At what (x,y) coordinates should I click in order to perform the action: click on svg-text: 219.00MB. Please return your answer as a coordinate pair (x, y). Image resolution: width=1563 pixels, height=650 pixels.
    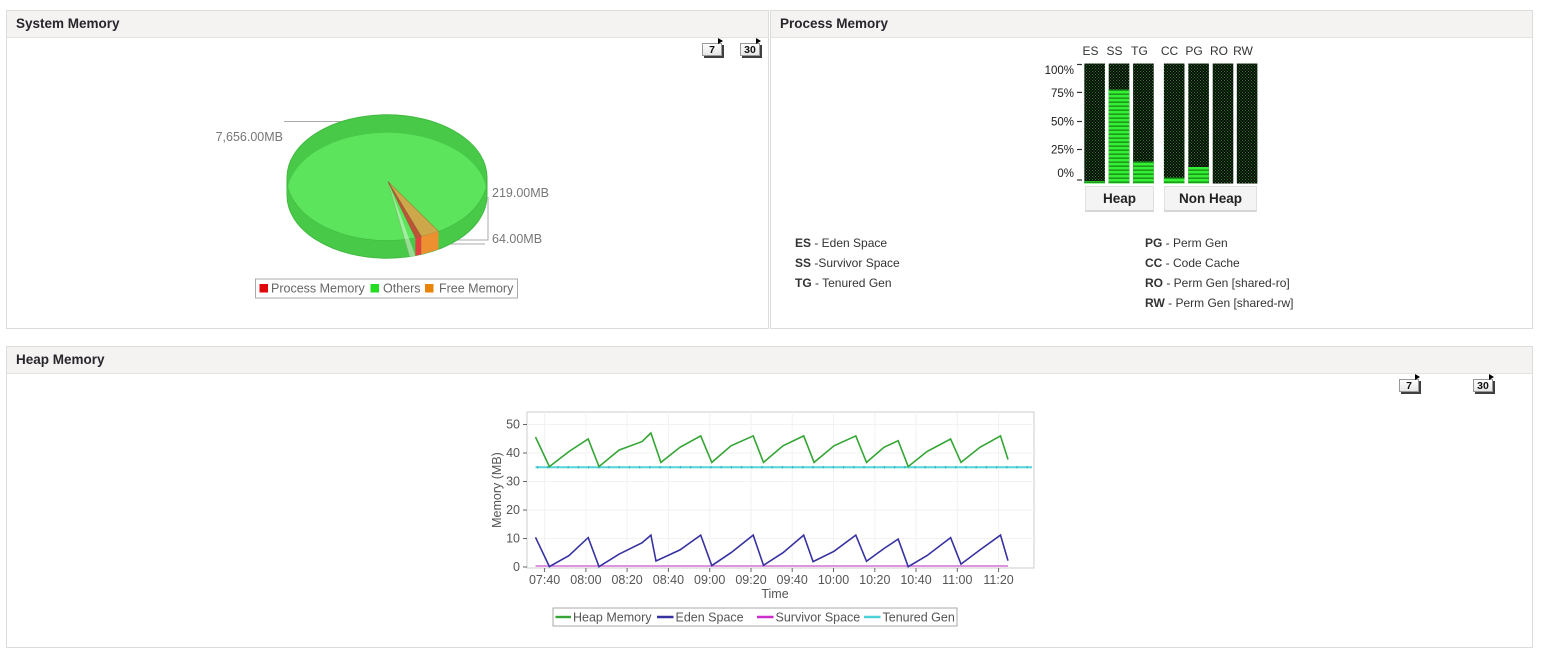
    Looking at the image, I should click on (520, 193).